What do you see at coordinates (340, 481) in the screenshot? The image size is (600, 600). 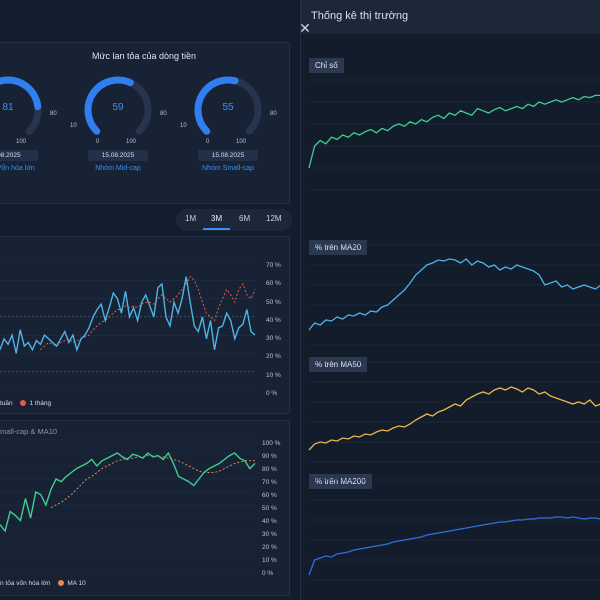 I see `ma200-chart-label: % trên MA200` at bounding box center [340, 481].